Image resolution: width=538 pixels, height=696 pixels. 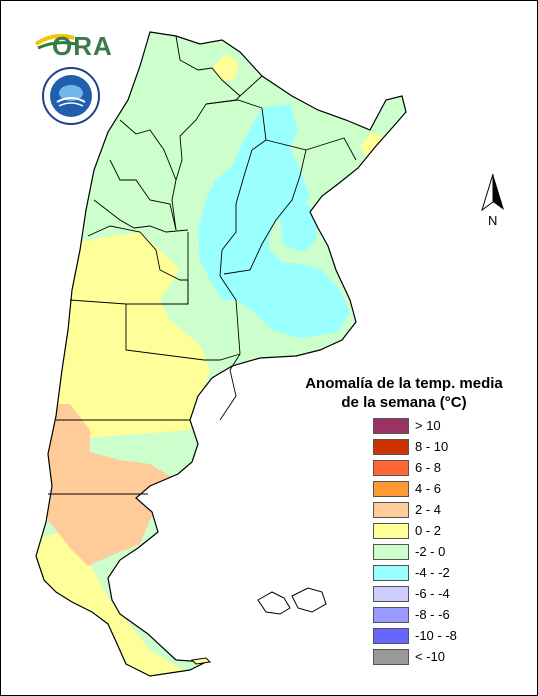 I want to click on legend-item: -2 - 0, so click(x=443, y=552).